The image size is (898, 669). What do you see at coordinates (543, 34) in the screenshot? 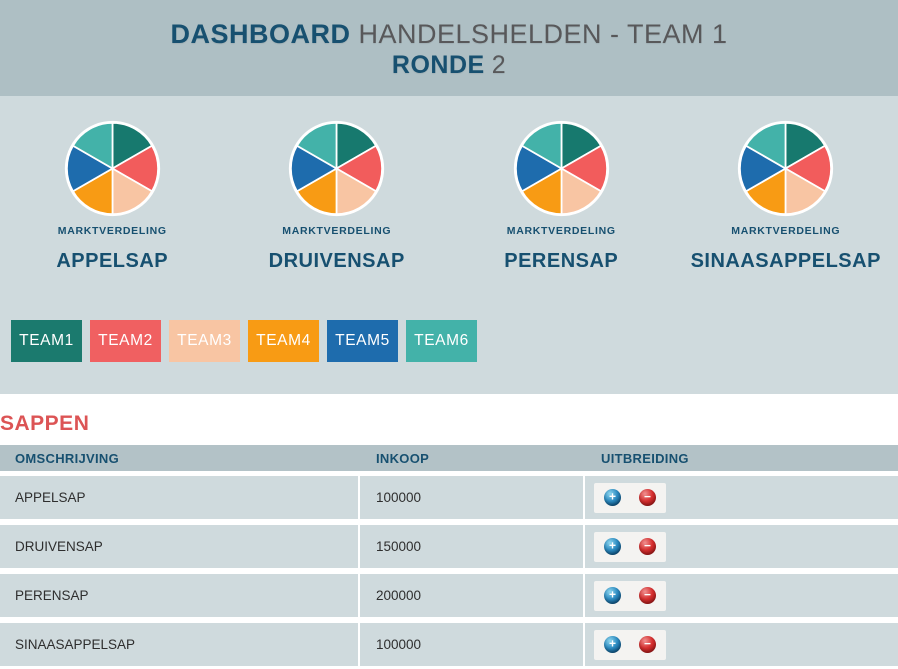
I see `page-title-rest: HANDELSHELDEN - TEAM 1` at bounding box center [543, 34].